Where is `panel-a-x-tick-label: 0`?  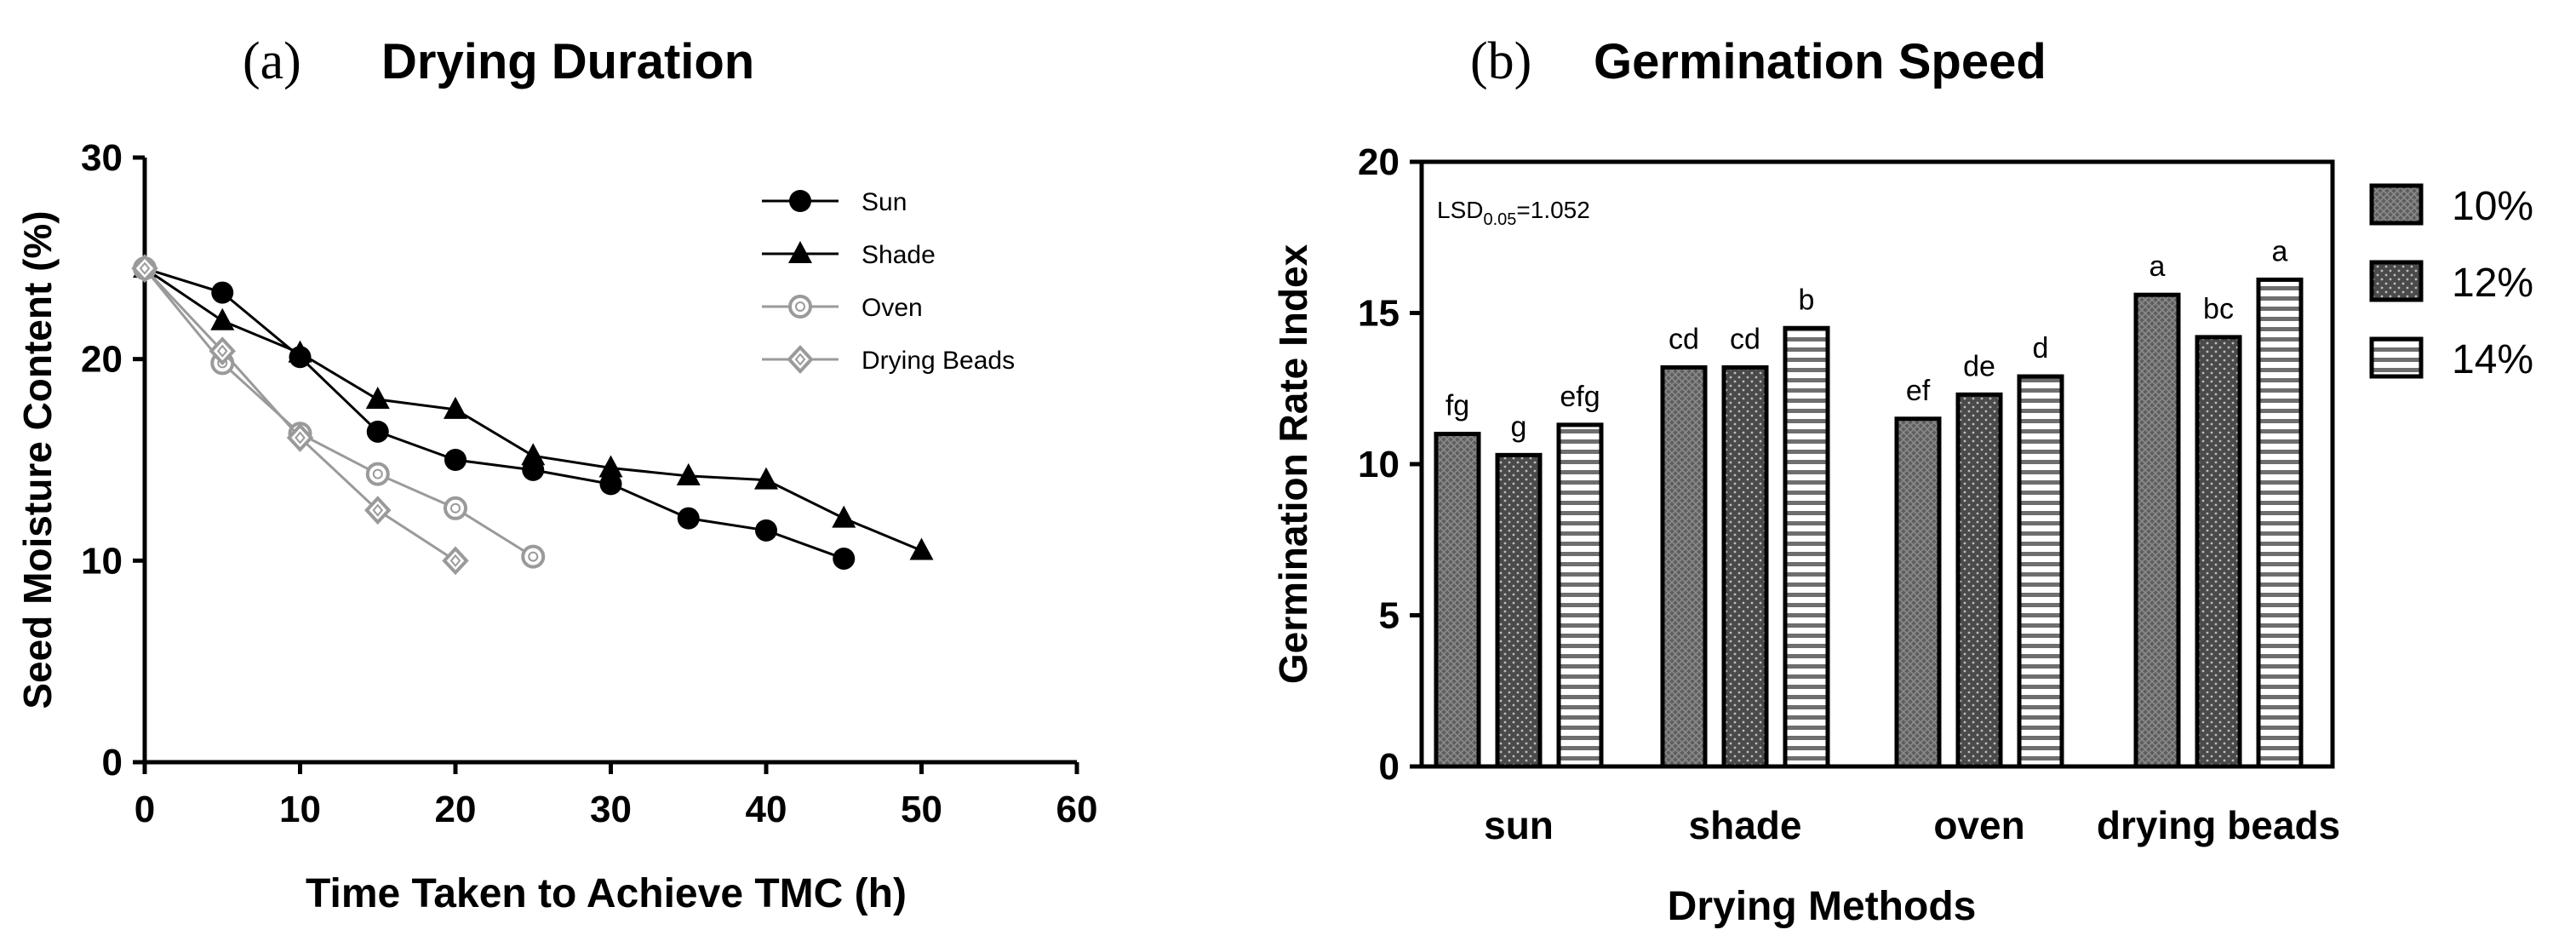
panel-a-x-tick-label: 0 is located at coordinates (145, 809).